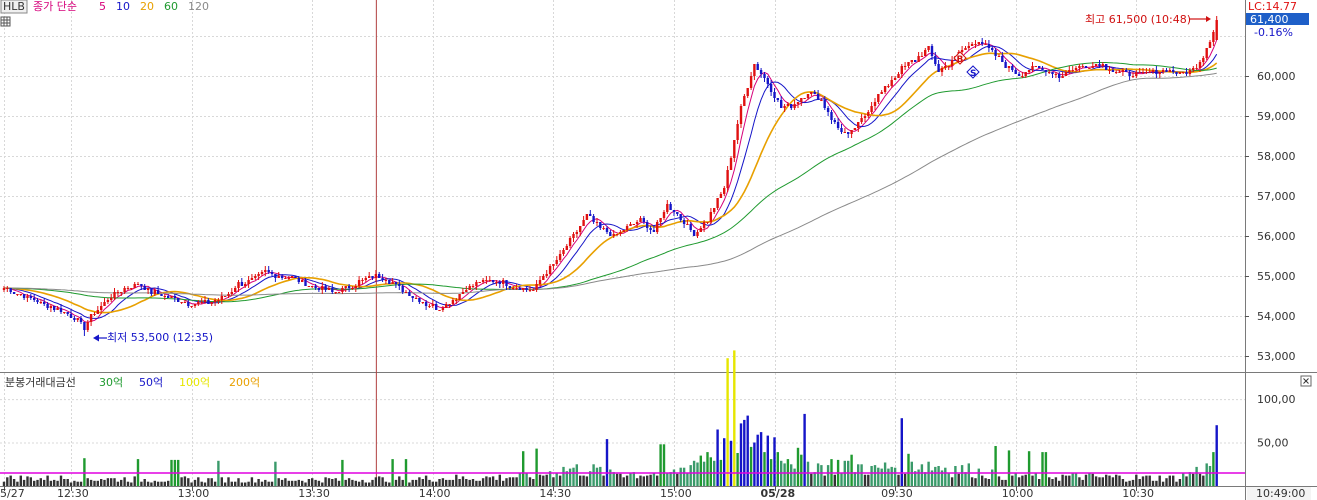 This screenshot has width=1317, height=500. What do you see at coordinates (171, 6) in the screenshot?
I see `ma-legend-item: 60` at bounding box center [171, 6].